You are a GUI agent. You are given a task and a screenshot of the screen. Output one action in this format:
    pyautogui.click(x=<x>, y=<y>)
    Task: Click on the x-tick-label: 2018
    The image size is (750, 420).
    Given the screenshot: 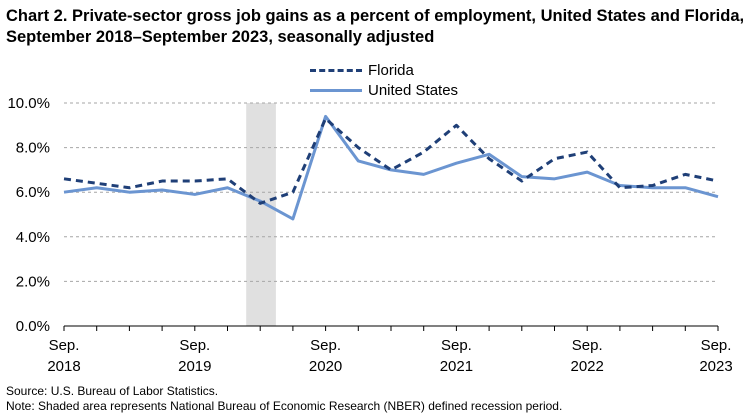 What is the action you would take?
    pyautogui.click(x=63, y=366)
    